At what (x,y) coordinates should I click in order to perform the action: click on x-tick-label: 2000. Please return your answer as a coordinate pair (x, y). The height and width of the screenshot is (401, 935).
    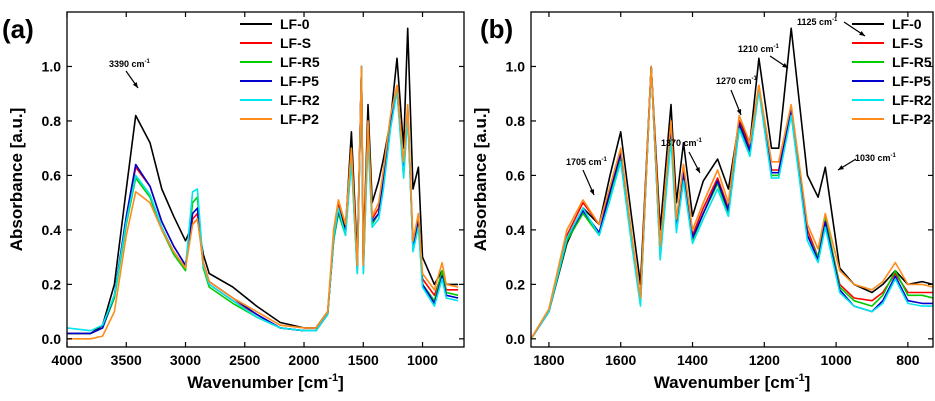
    Looking at the image, I should click on (303, 360).